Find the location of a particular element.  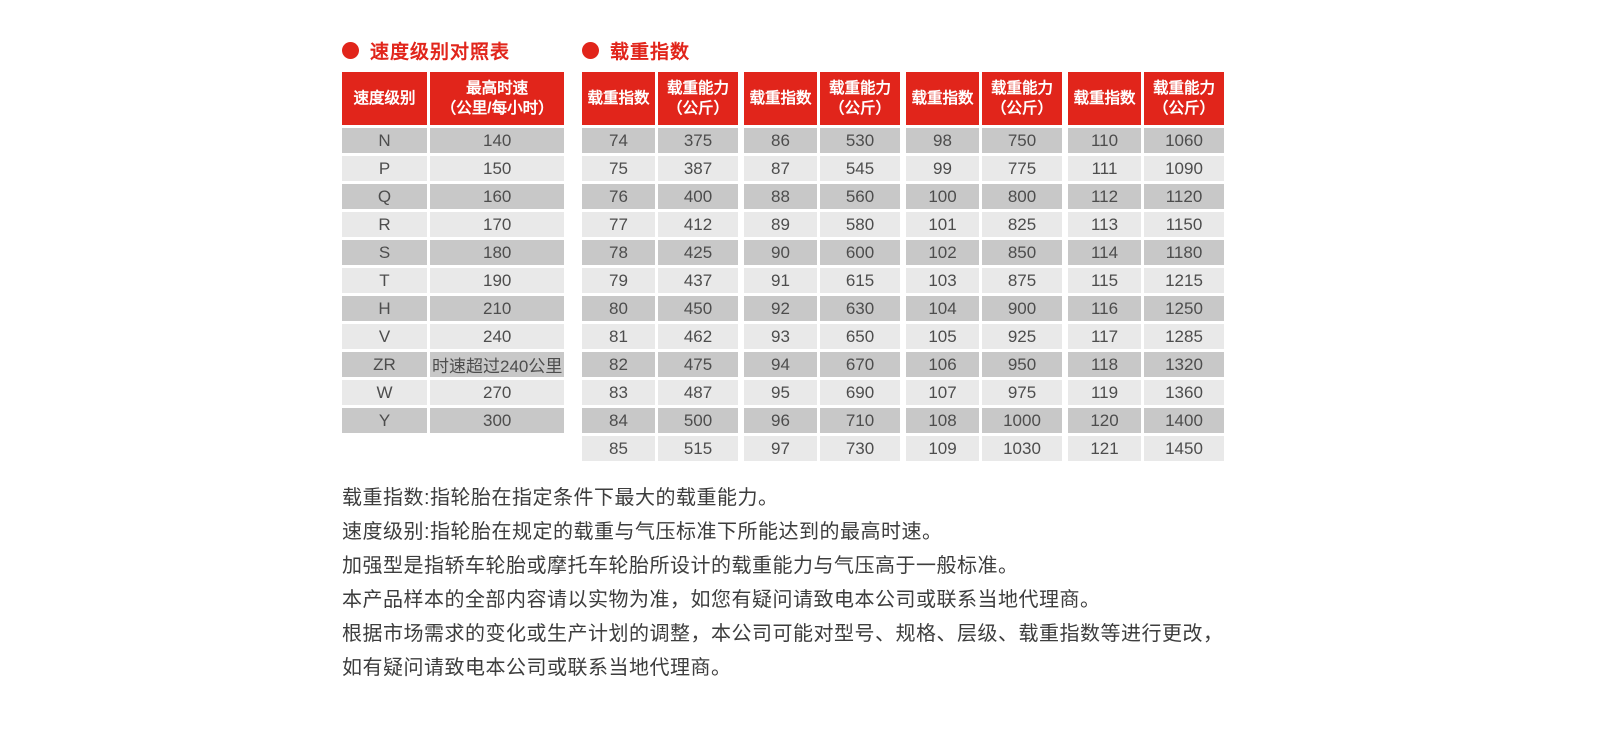

speed-table-cell: P is located at coordinates (384, 168).